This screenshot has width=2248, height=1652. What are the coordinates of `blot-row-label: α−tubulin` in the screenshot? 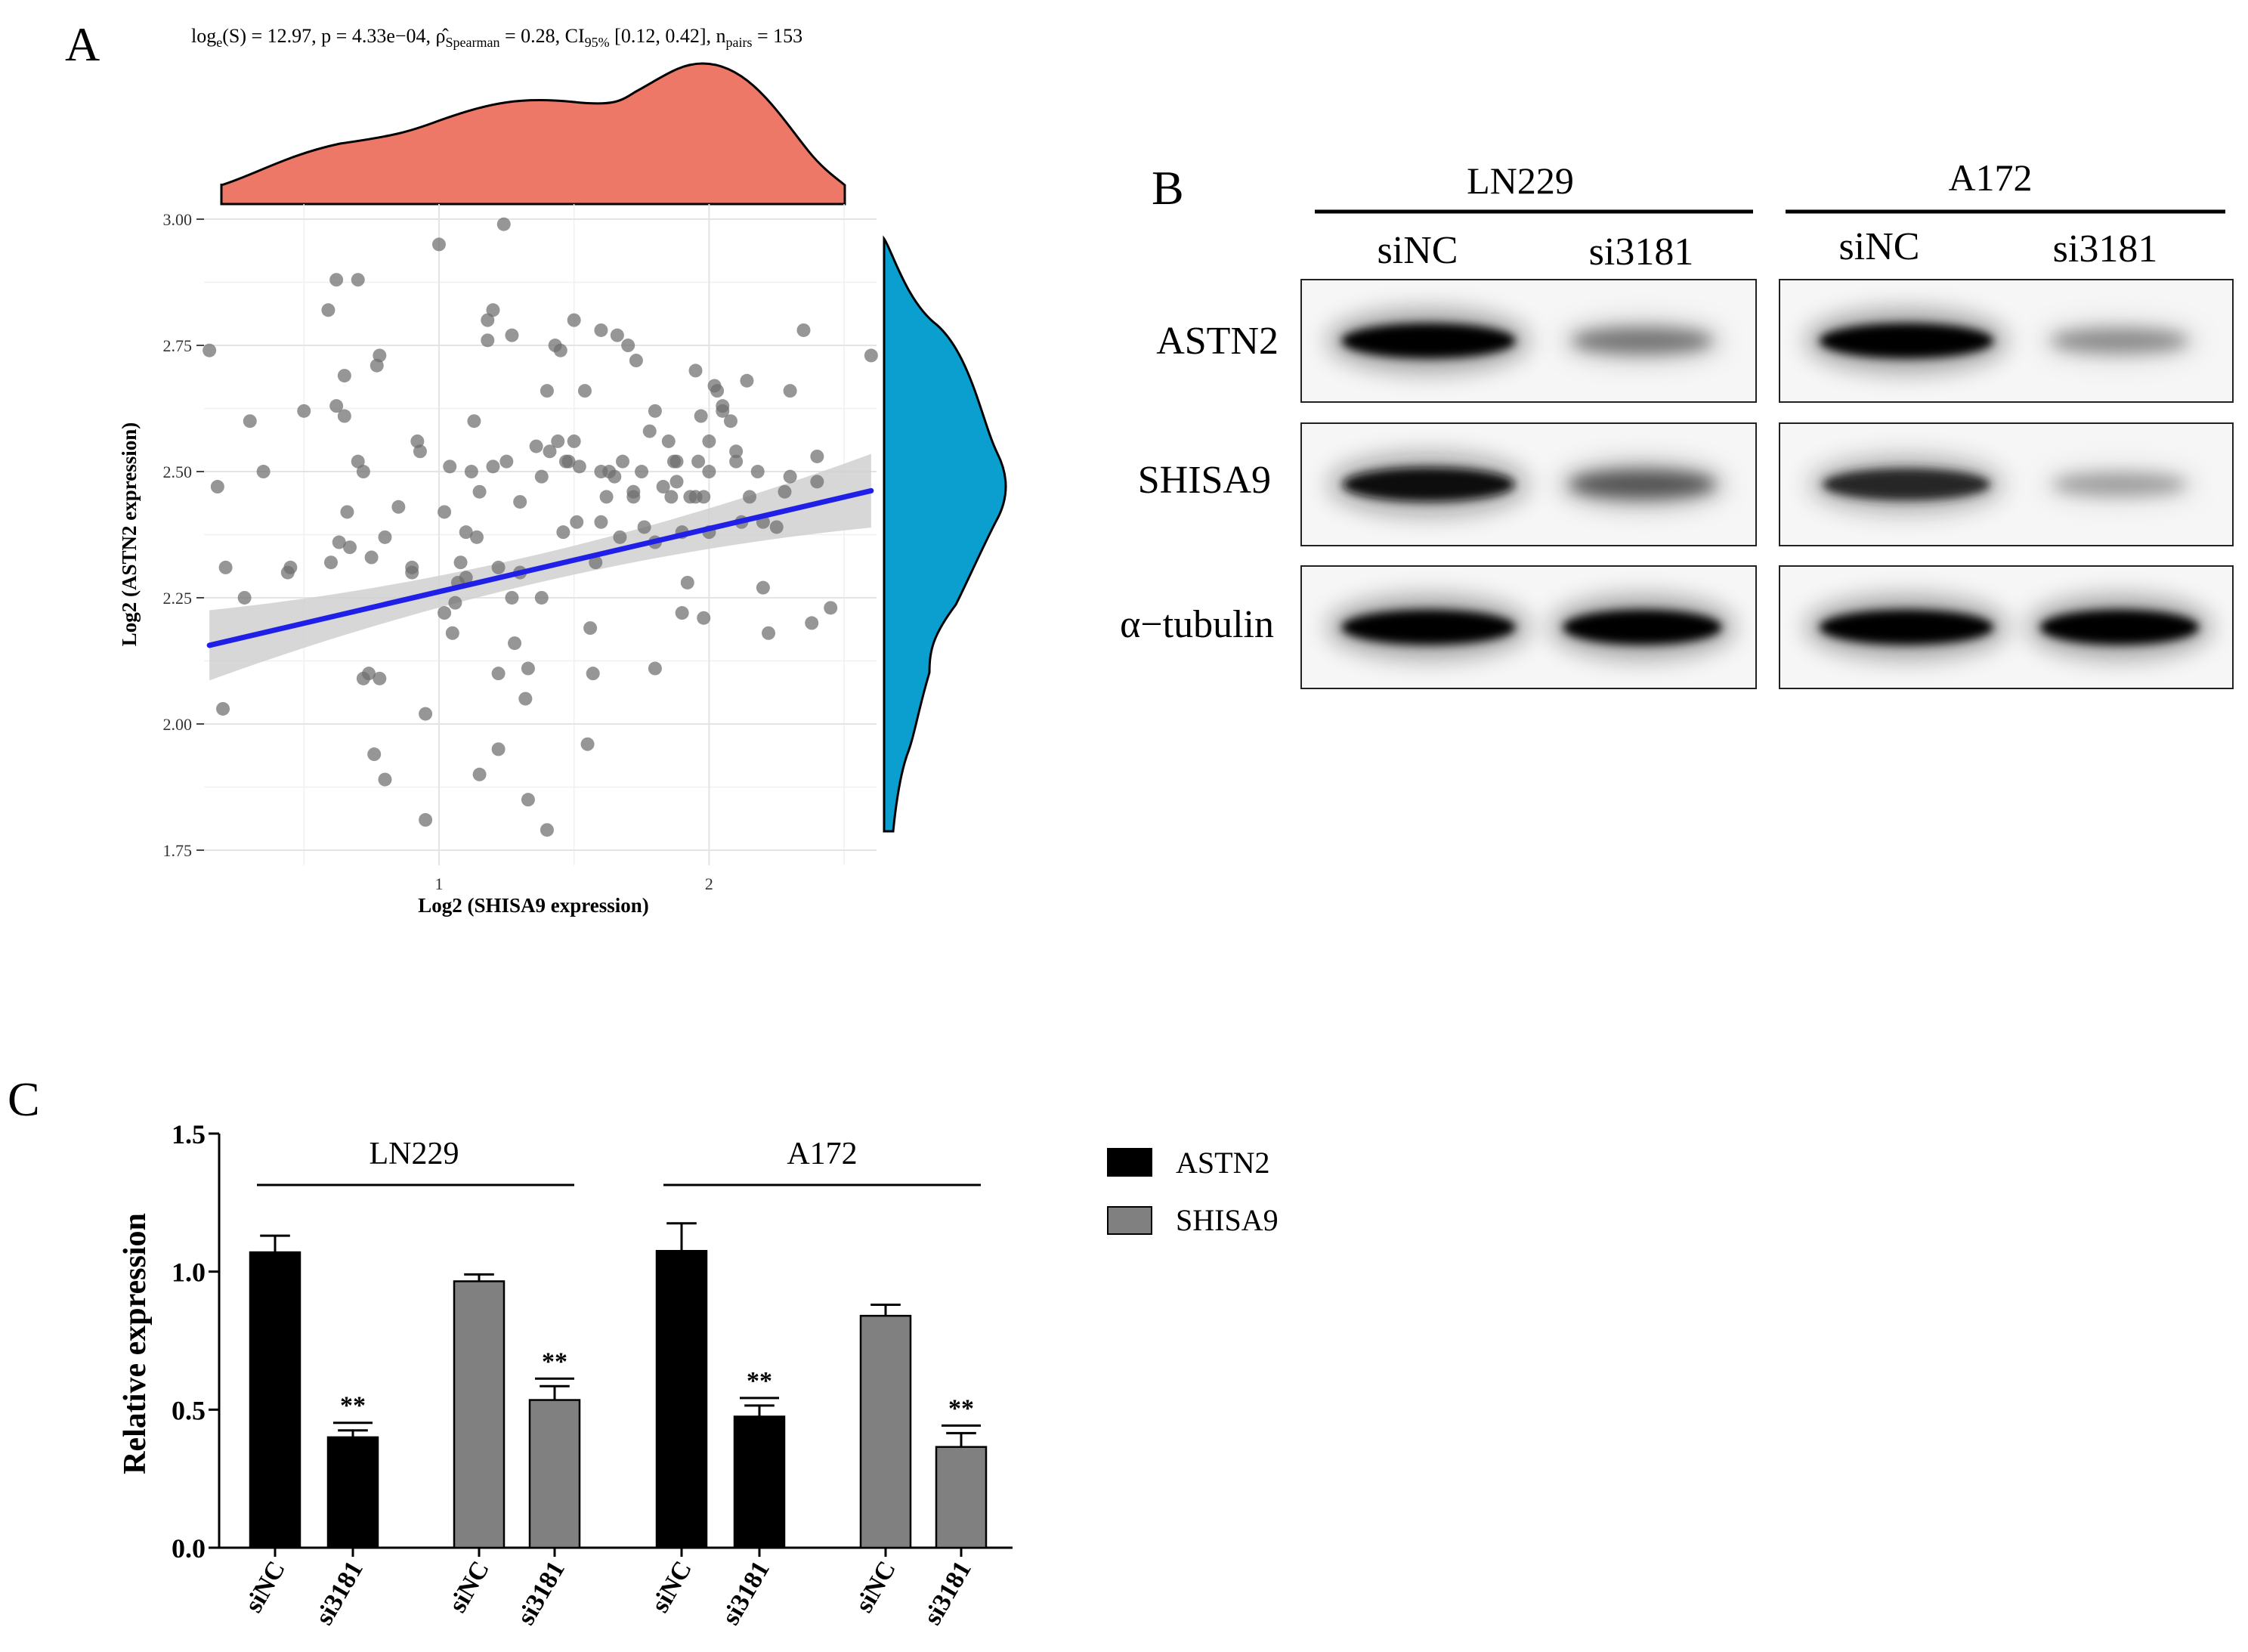 It's located at (1197, 624).